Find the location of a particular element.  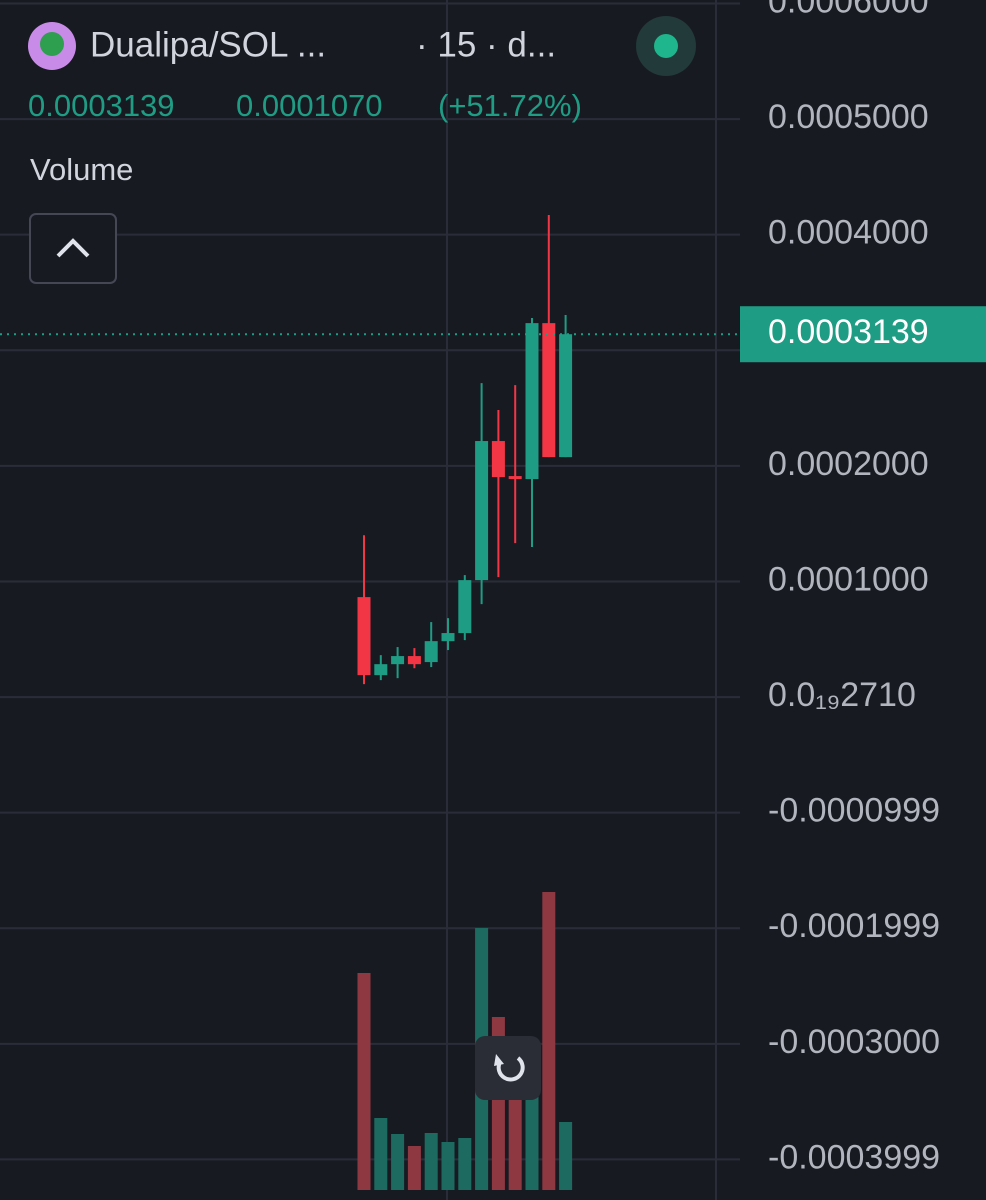

reset-icon is located at coordinates (510, 1069).